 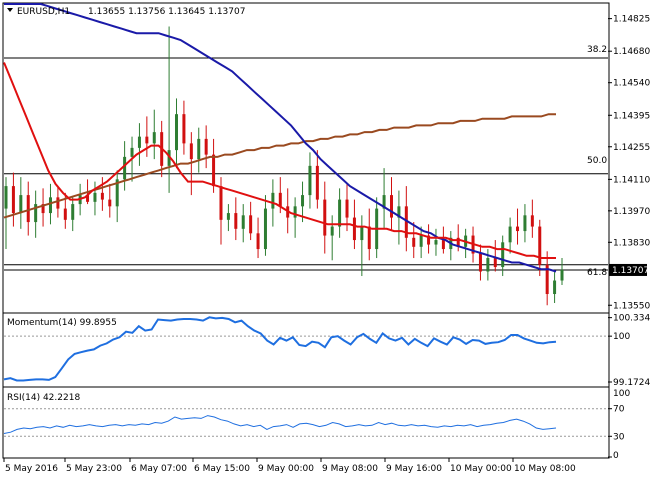 What do you see at coordinates (619, 437) in the screenshot?
I see `rsi-tick-label: 30` at bounding box center [619, 437].